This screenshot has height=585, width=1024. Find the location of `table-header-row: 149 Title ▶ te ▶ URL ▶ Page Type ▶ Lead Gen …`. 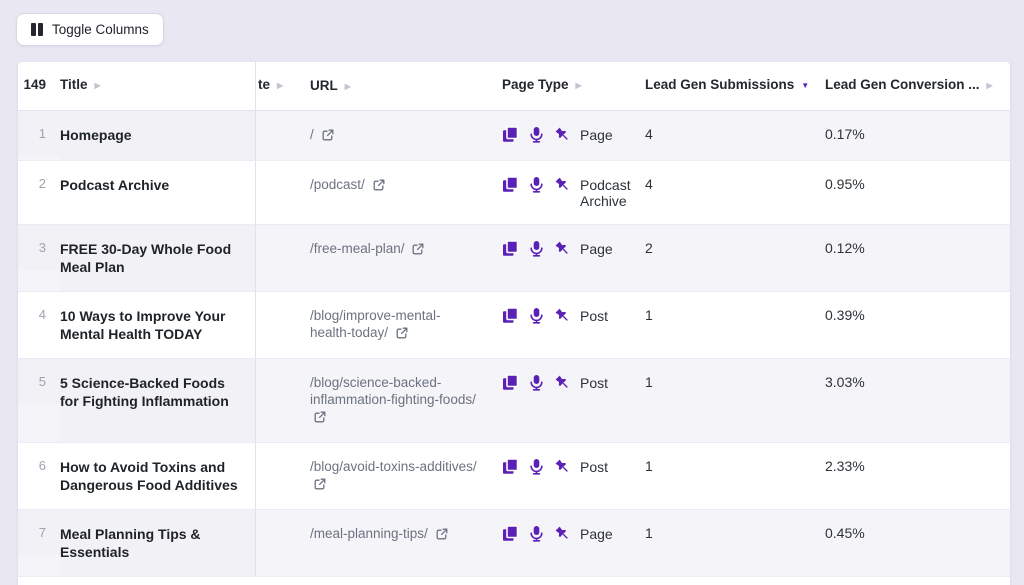

table-header-row: 149 Title ▶ te ▶ URL ▶ Page Type ▶ Lead Gen … is located at coordinates (514, 86).